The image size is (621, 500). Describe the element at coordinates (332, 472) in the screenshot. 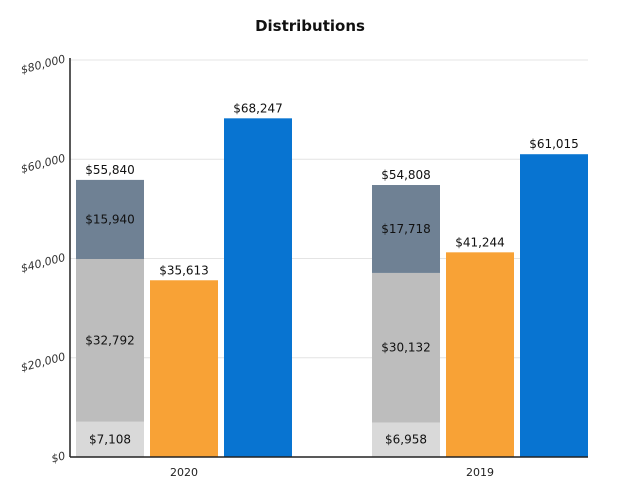

I see `x-axis-ticks: 2020 2019` at that location.